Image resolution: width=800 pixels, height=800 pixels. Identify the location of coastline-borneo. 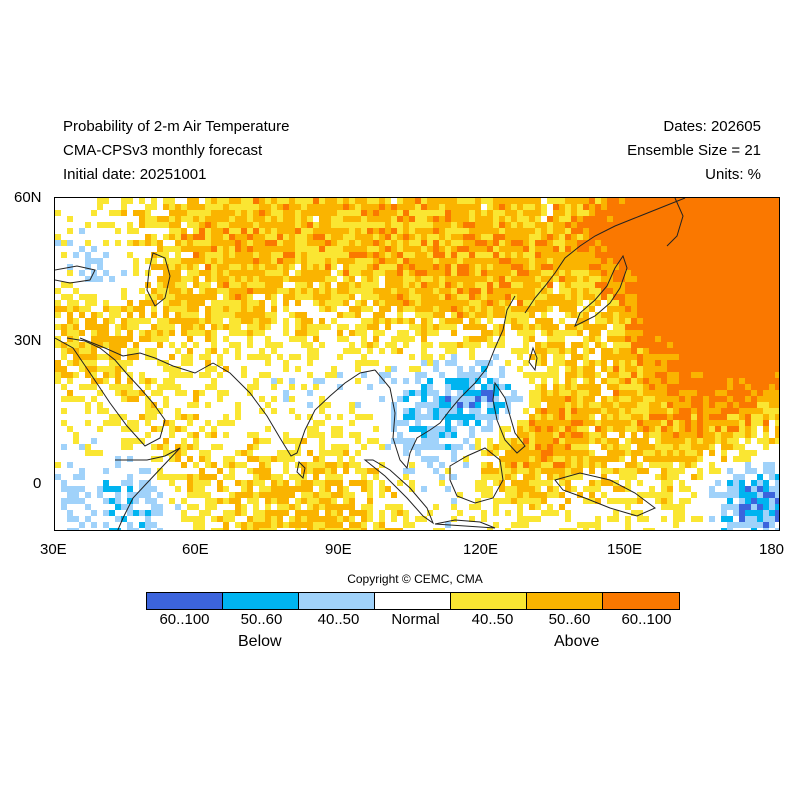
(476, 475).